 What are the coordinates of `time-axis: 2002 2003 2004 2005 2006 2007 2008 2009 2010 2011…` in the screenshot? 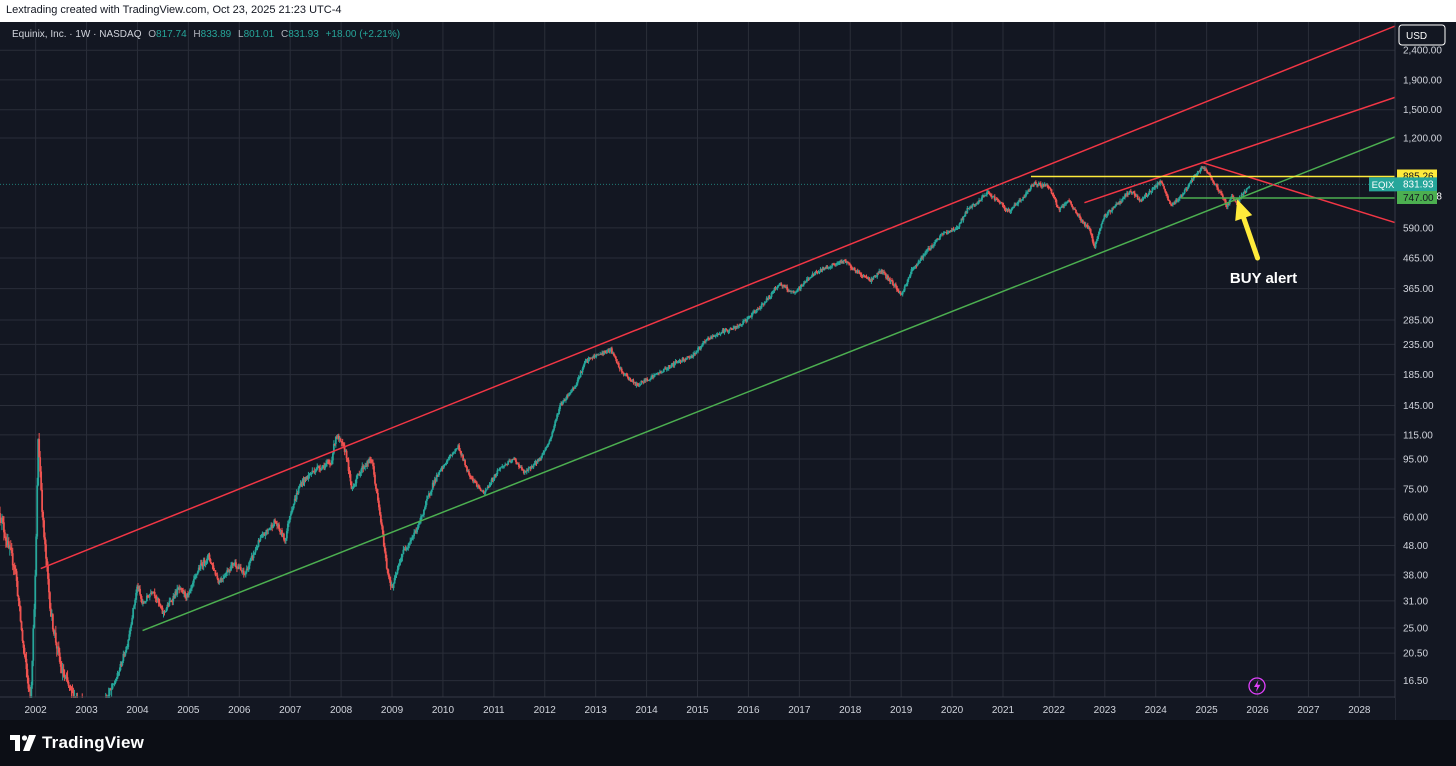 It's located at (698, 710).